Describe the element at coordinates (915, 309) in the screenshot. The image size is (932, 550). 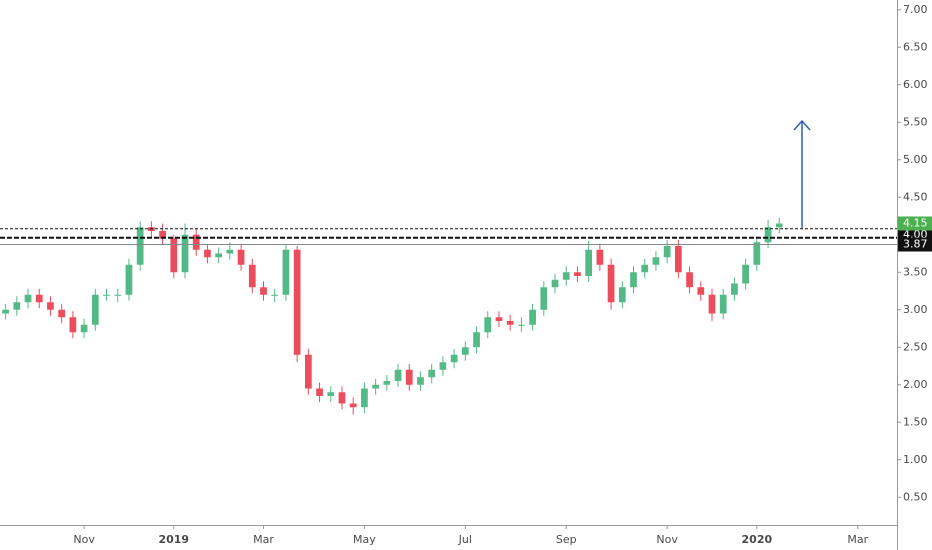
I see `y-tick-label: 3.00` at that location.